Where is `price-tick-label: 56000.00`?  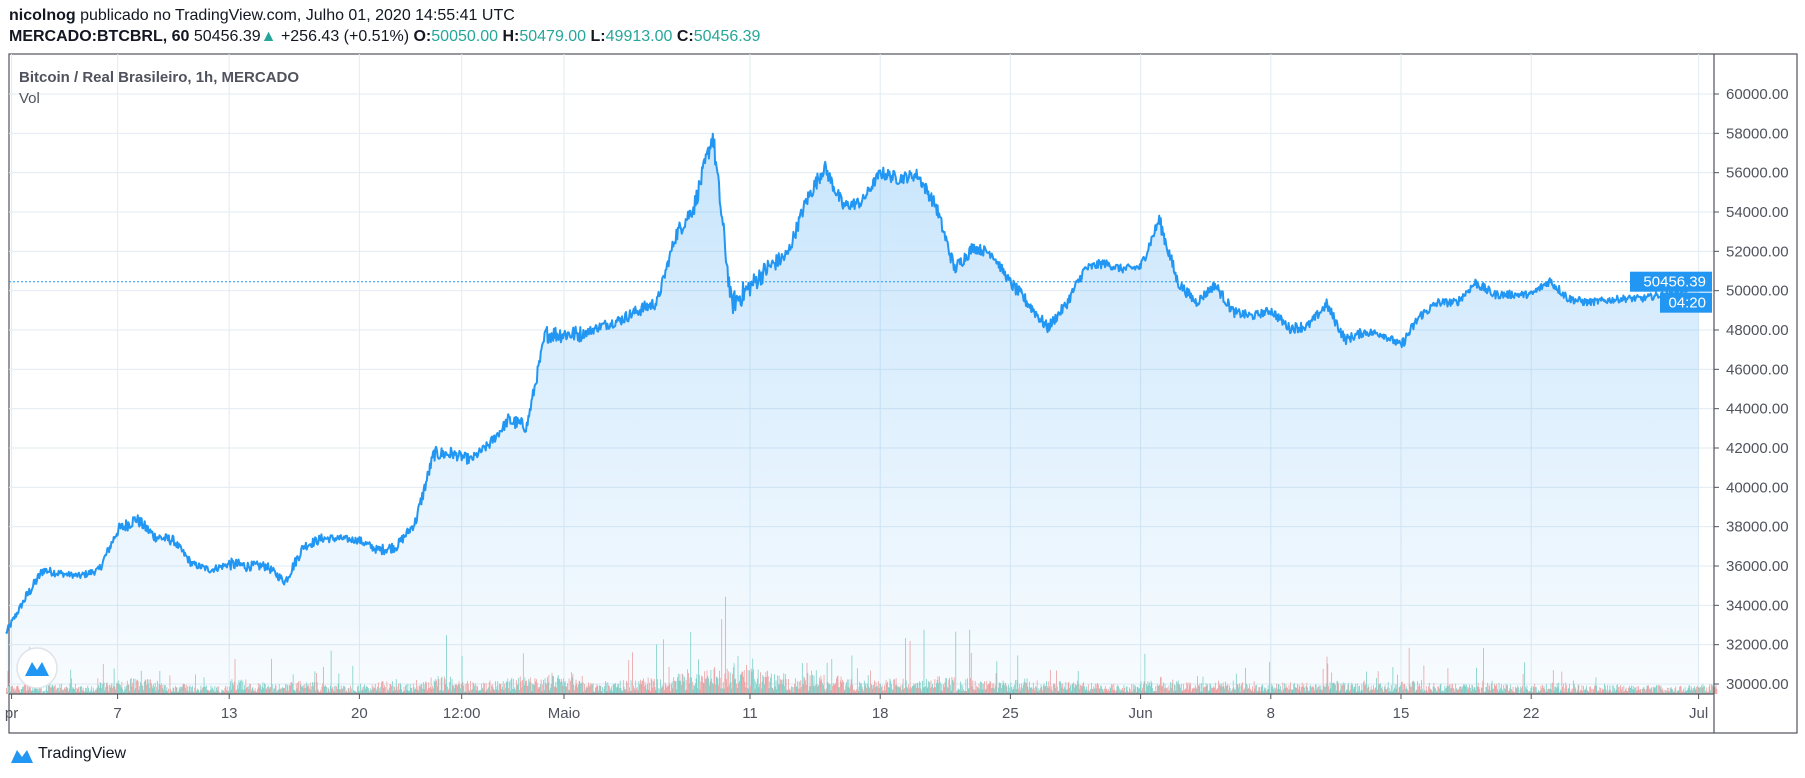 price-tick-label: 56000.00 is located at coordinates (1757, 173).